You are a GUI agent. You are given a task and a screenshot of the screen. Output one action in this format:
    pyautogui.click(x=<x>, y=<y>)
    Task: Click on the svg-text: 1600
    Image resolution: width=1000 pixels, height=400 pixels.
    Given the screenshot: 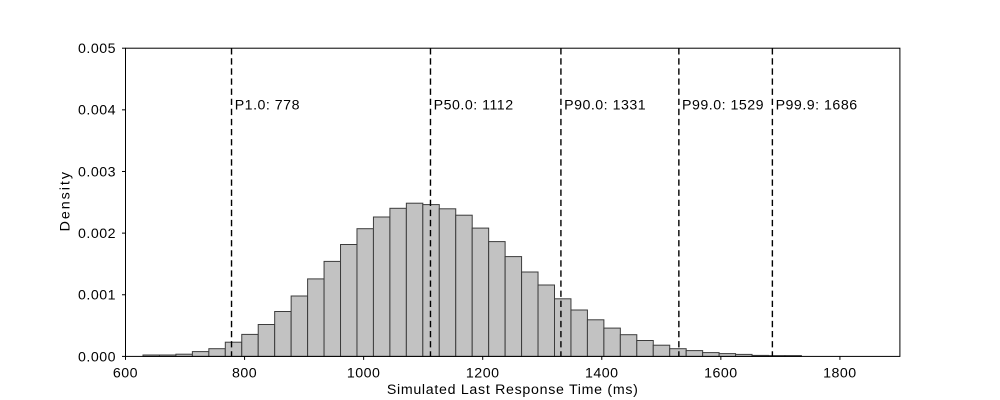 What is the action you would take?
    pyautogui.click(x=721, y=374)
    